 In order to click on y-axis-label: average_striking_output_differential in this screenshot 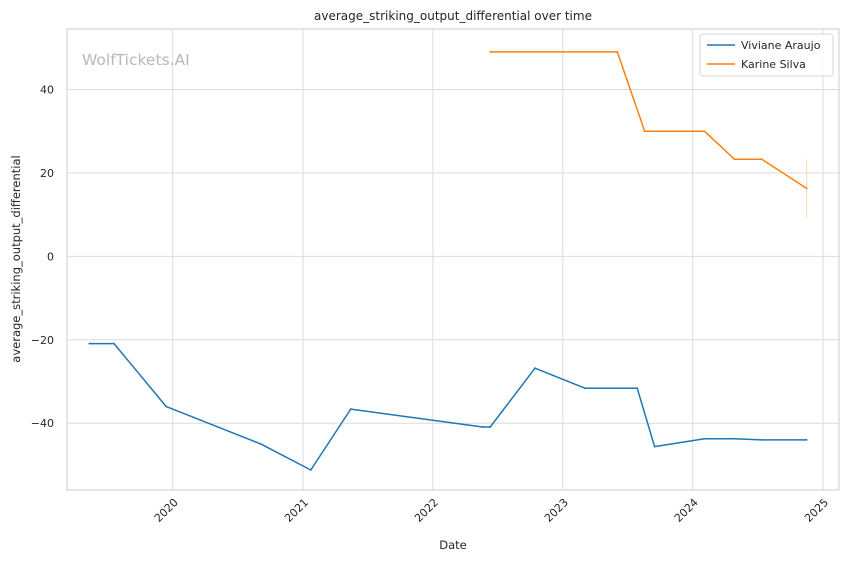, I will do `click(16, 258)`.